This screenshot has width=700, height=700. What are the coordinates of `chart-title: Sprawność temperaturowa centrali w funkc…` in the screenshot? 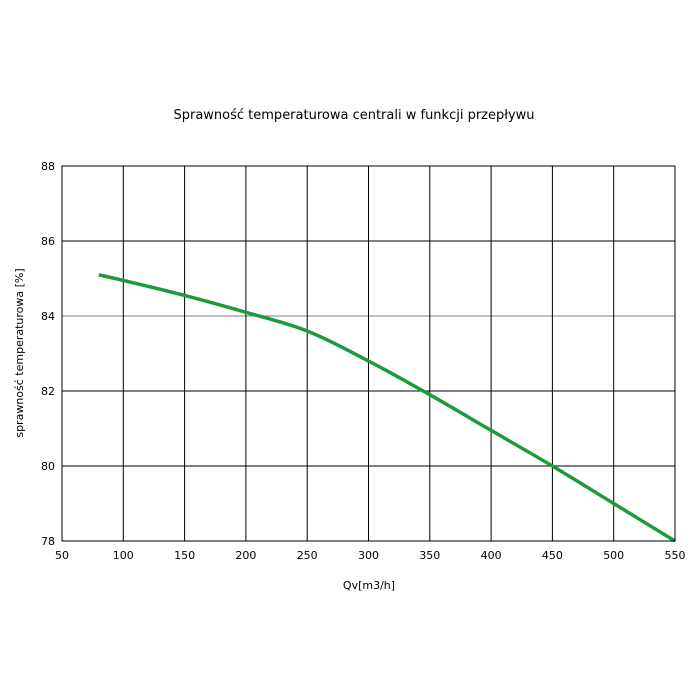 It's located at (353, 115).